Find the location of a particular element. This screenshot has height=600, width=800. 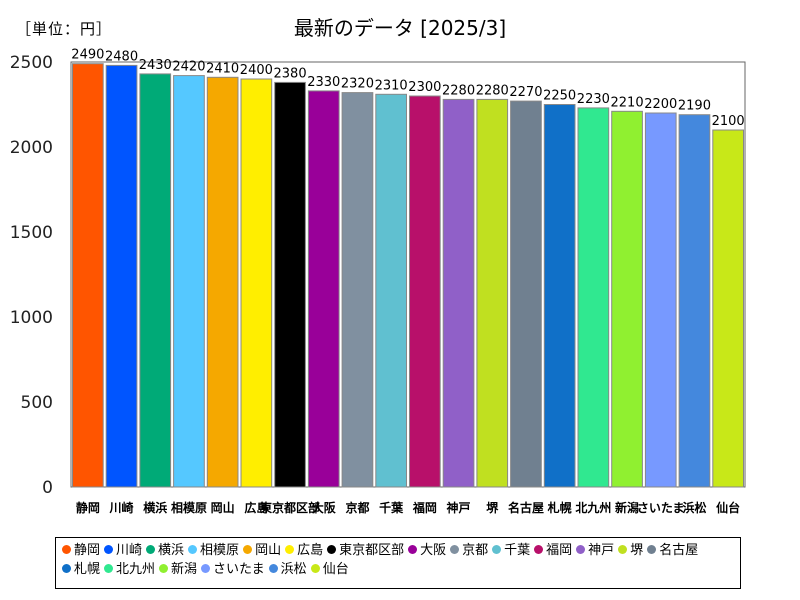

x-tick-label: 広島 is located at coordinates (256, 507).